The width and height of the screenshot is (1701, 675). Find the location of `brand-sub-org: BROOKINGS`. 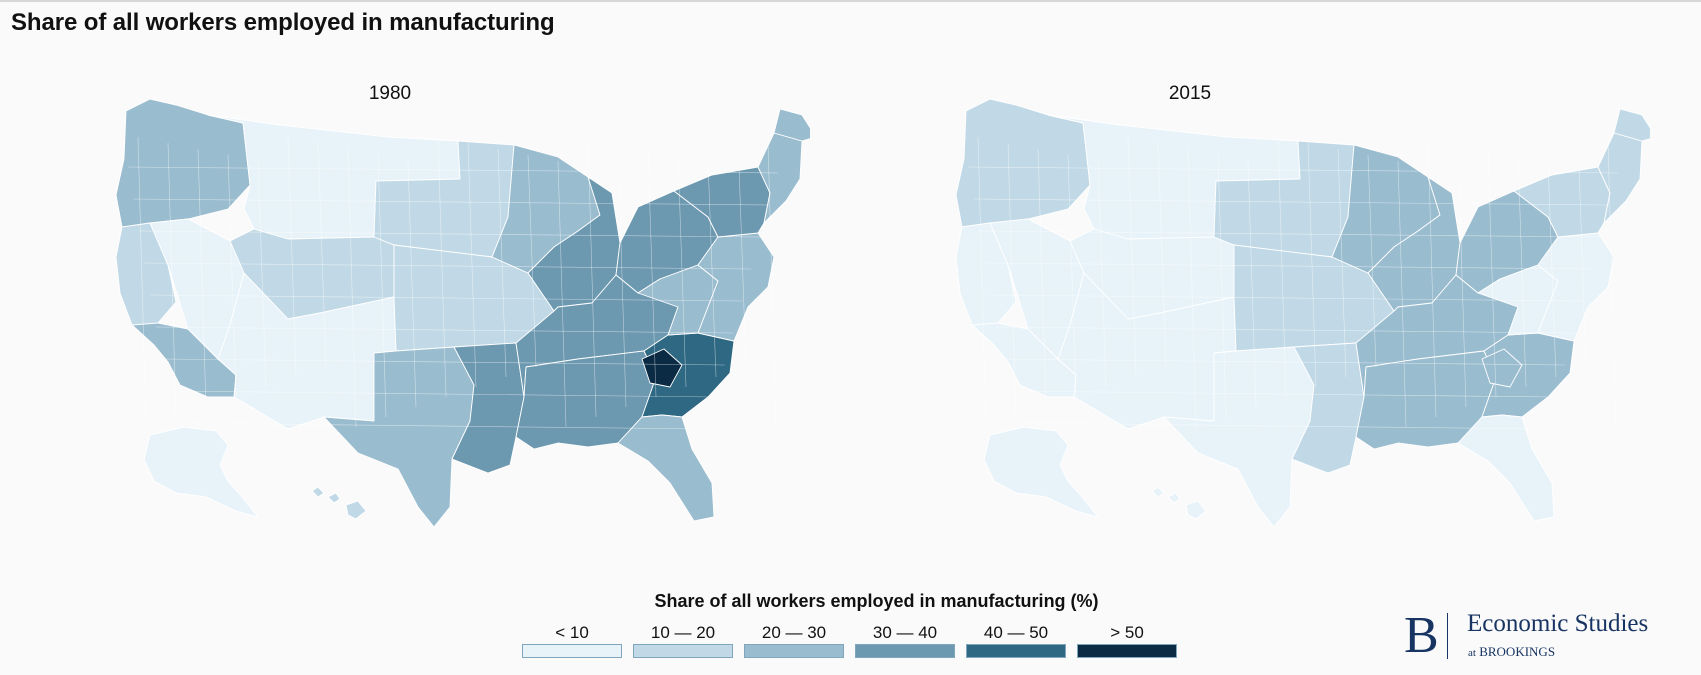

brand-sub-org: BROOKINGS is located at coordinates (1517, 651).